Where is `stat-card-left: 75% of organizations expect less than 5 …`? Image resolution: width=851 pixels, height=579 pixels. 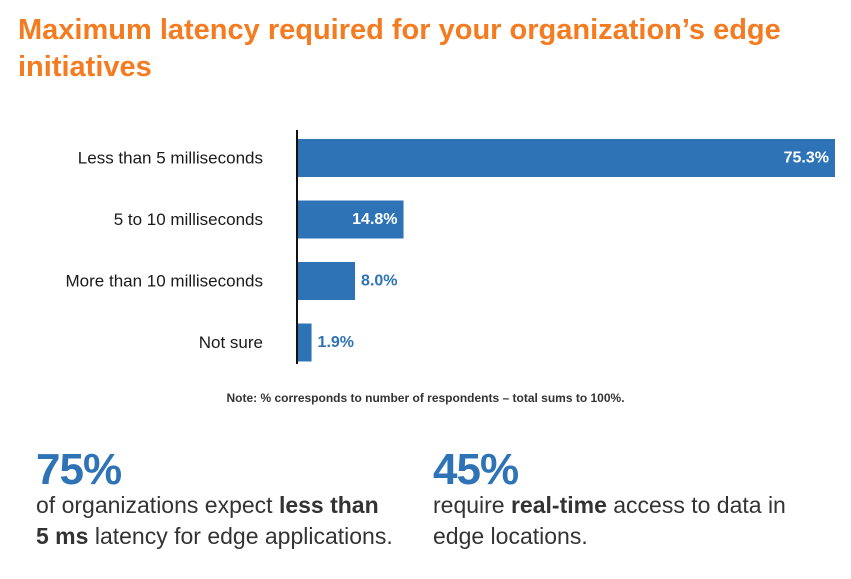
stat-card-left: 75% of organizations expect less than 5 … is located at coordinates (216, 499).